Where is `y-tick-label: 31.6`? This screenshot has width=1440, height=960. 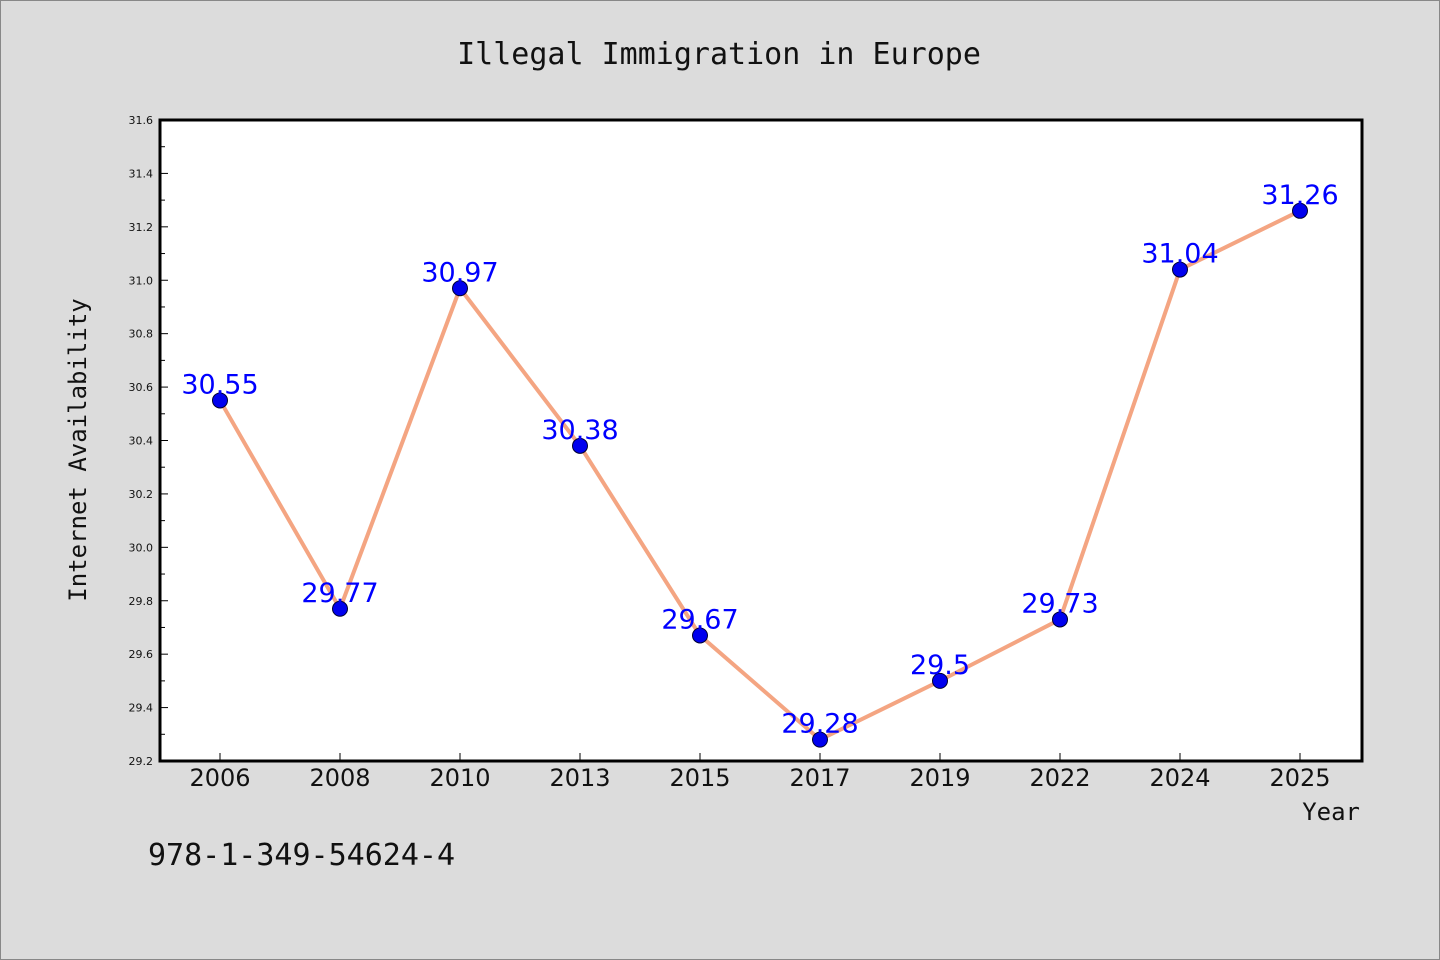 y-tick-label: 31.6 is located at coordinates (141, 120).